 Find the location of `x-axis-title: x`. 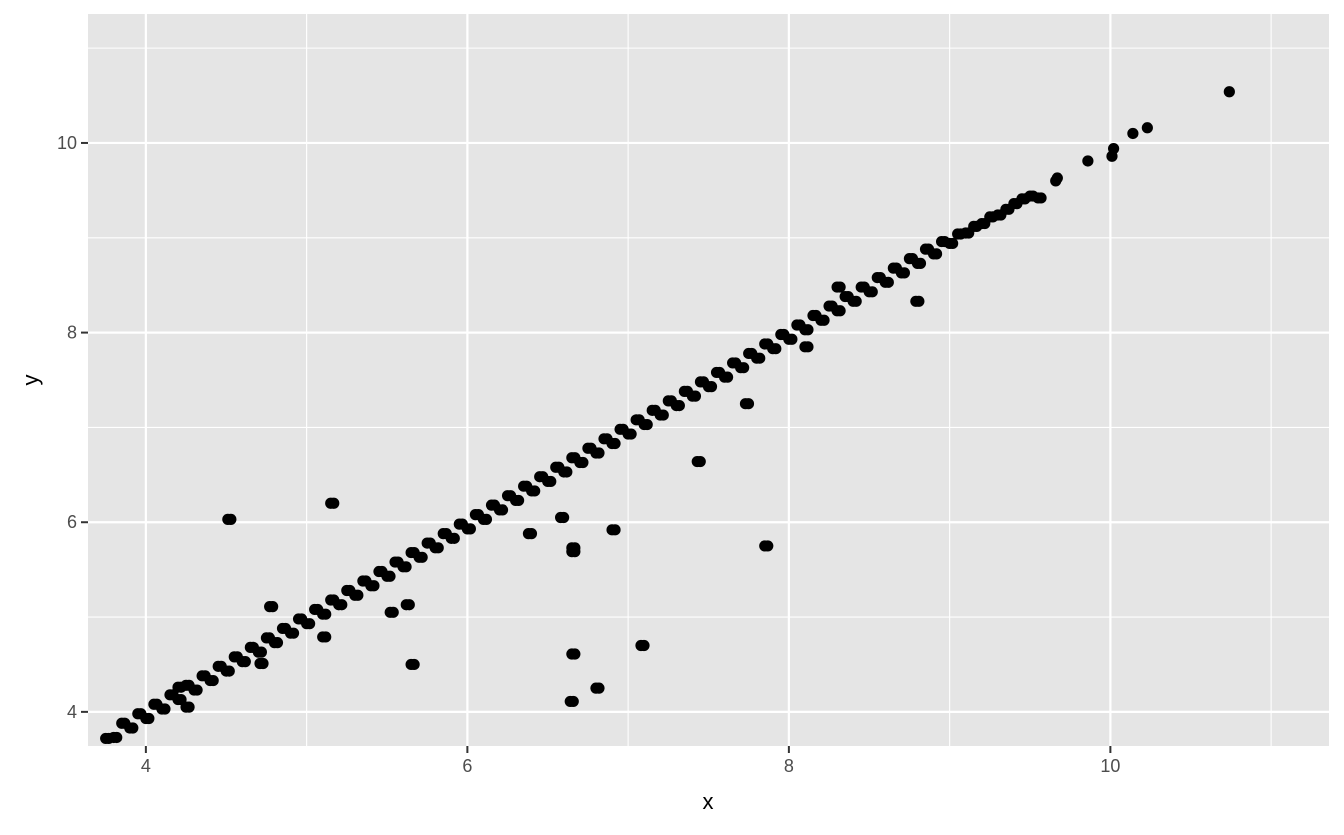

x-axis-title: x is located at coordinates (708, 801).